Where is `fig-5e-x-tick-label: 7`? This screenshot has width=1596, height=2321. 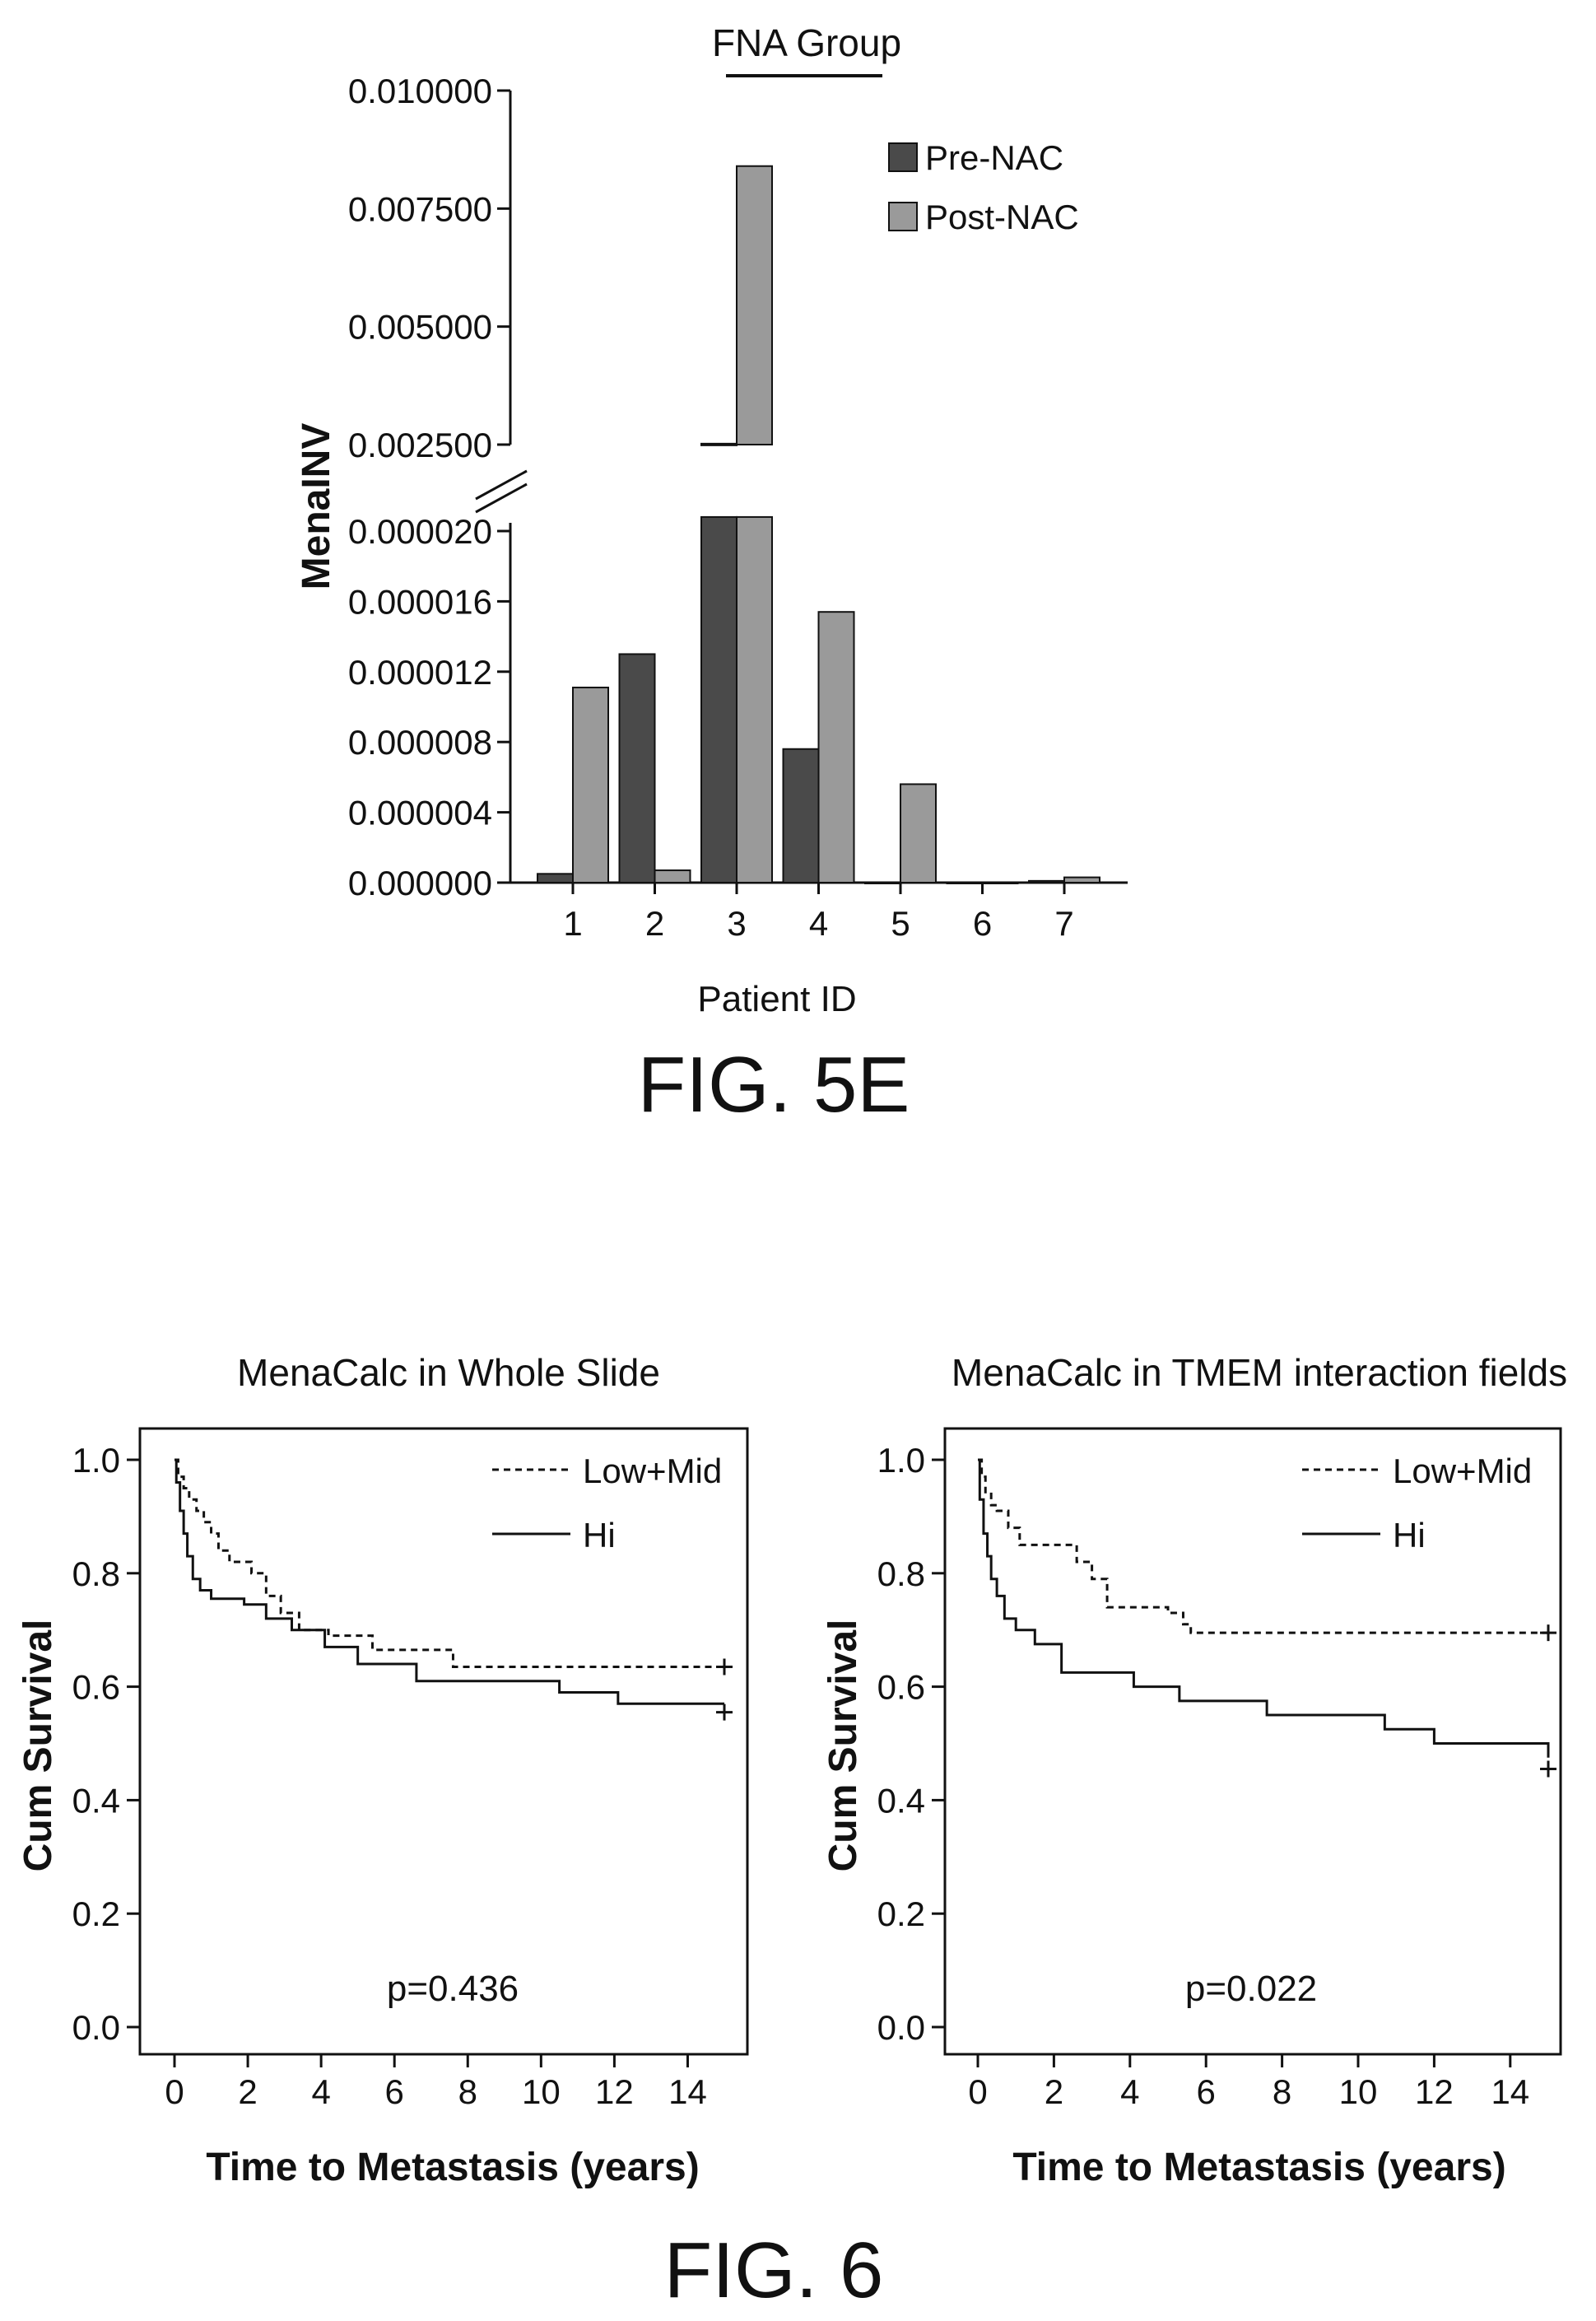 fig-5e-x-tick-label: 7 is located at coordinates (1063, 923).